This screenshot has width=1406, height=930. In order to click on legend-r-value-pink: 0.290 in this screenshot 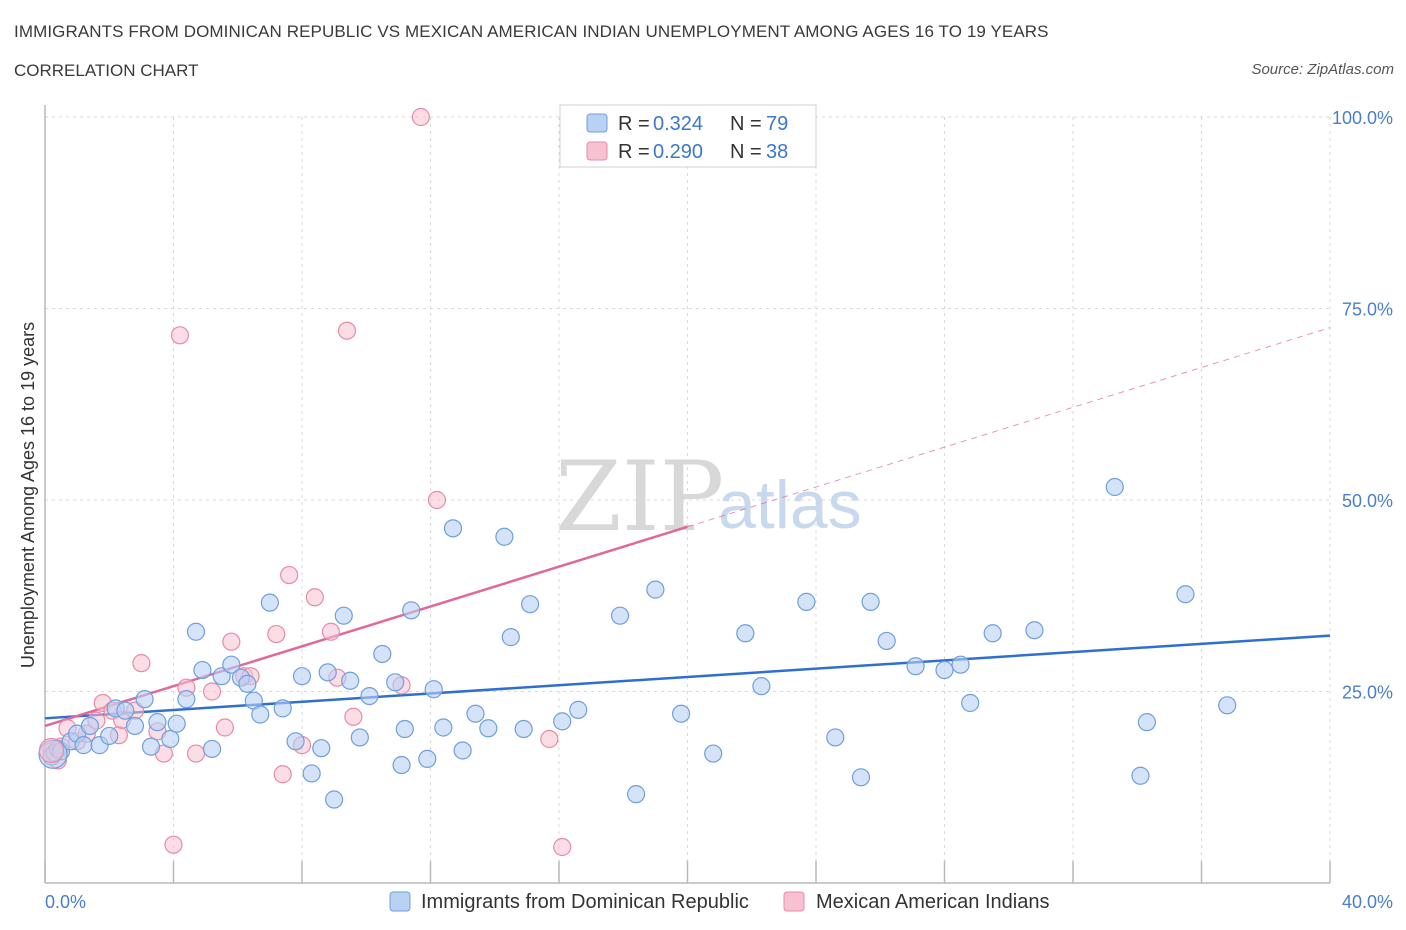, I will do `click(678, 152)`.